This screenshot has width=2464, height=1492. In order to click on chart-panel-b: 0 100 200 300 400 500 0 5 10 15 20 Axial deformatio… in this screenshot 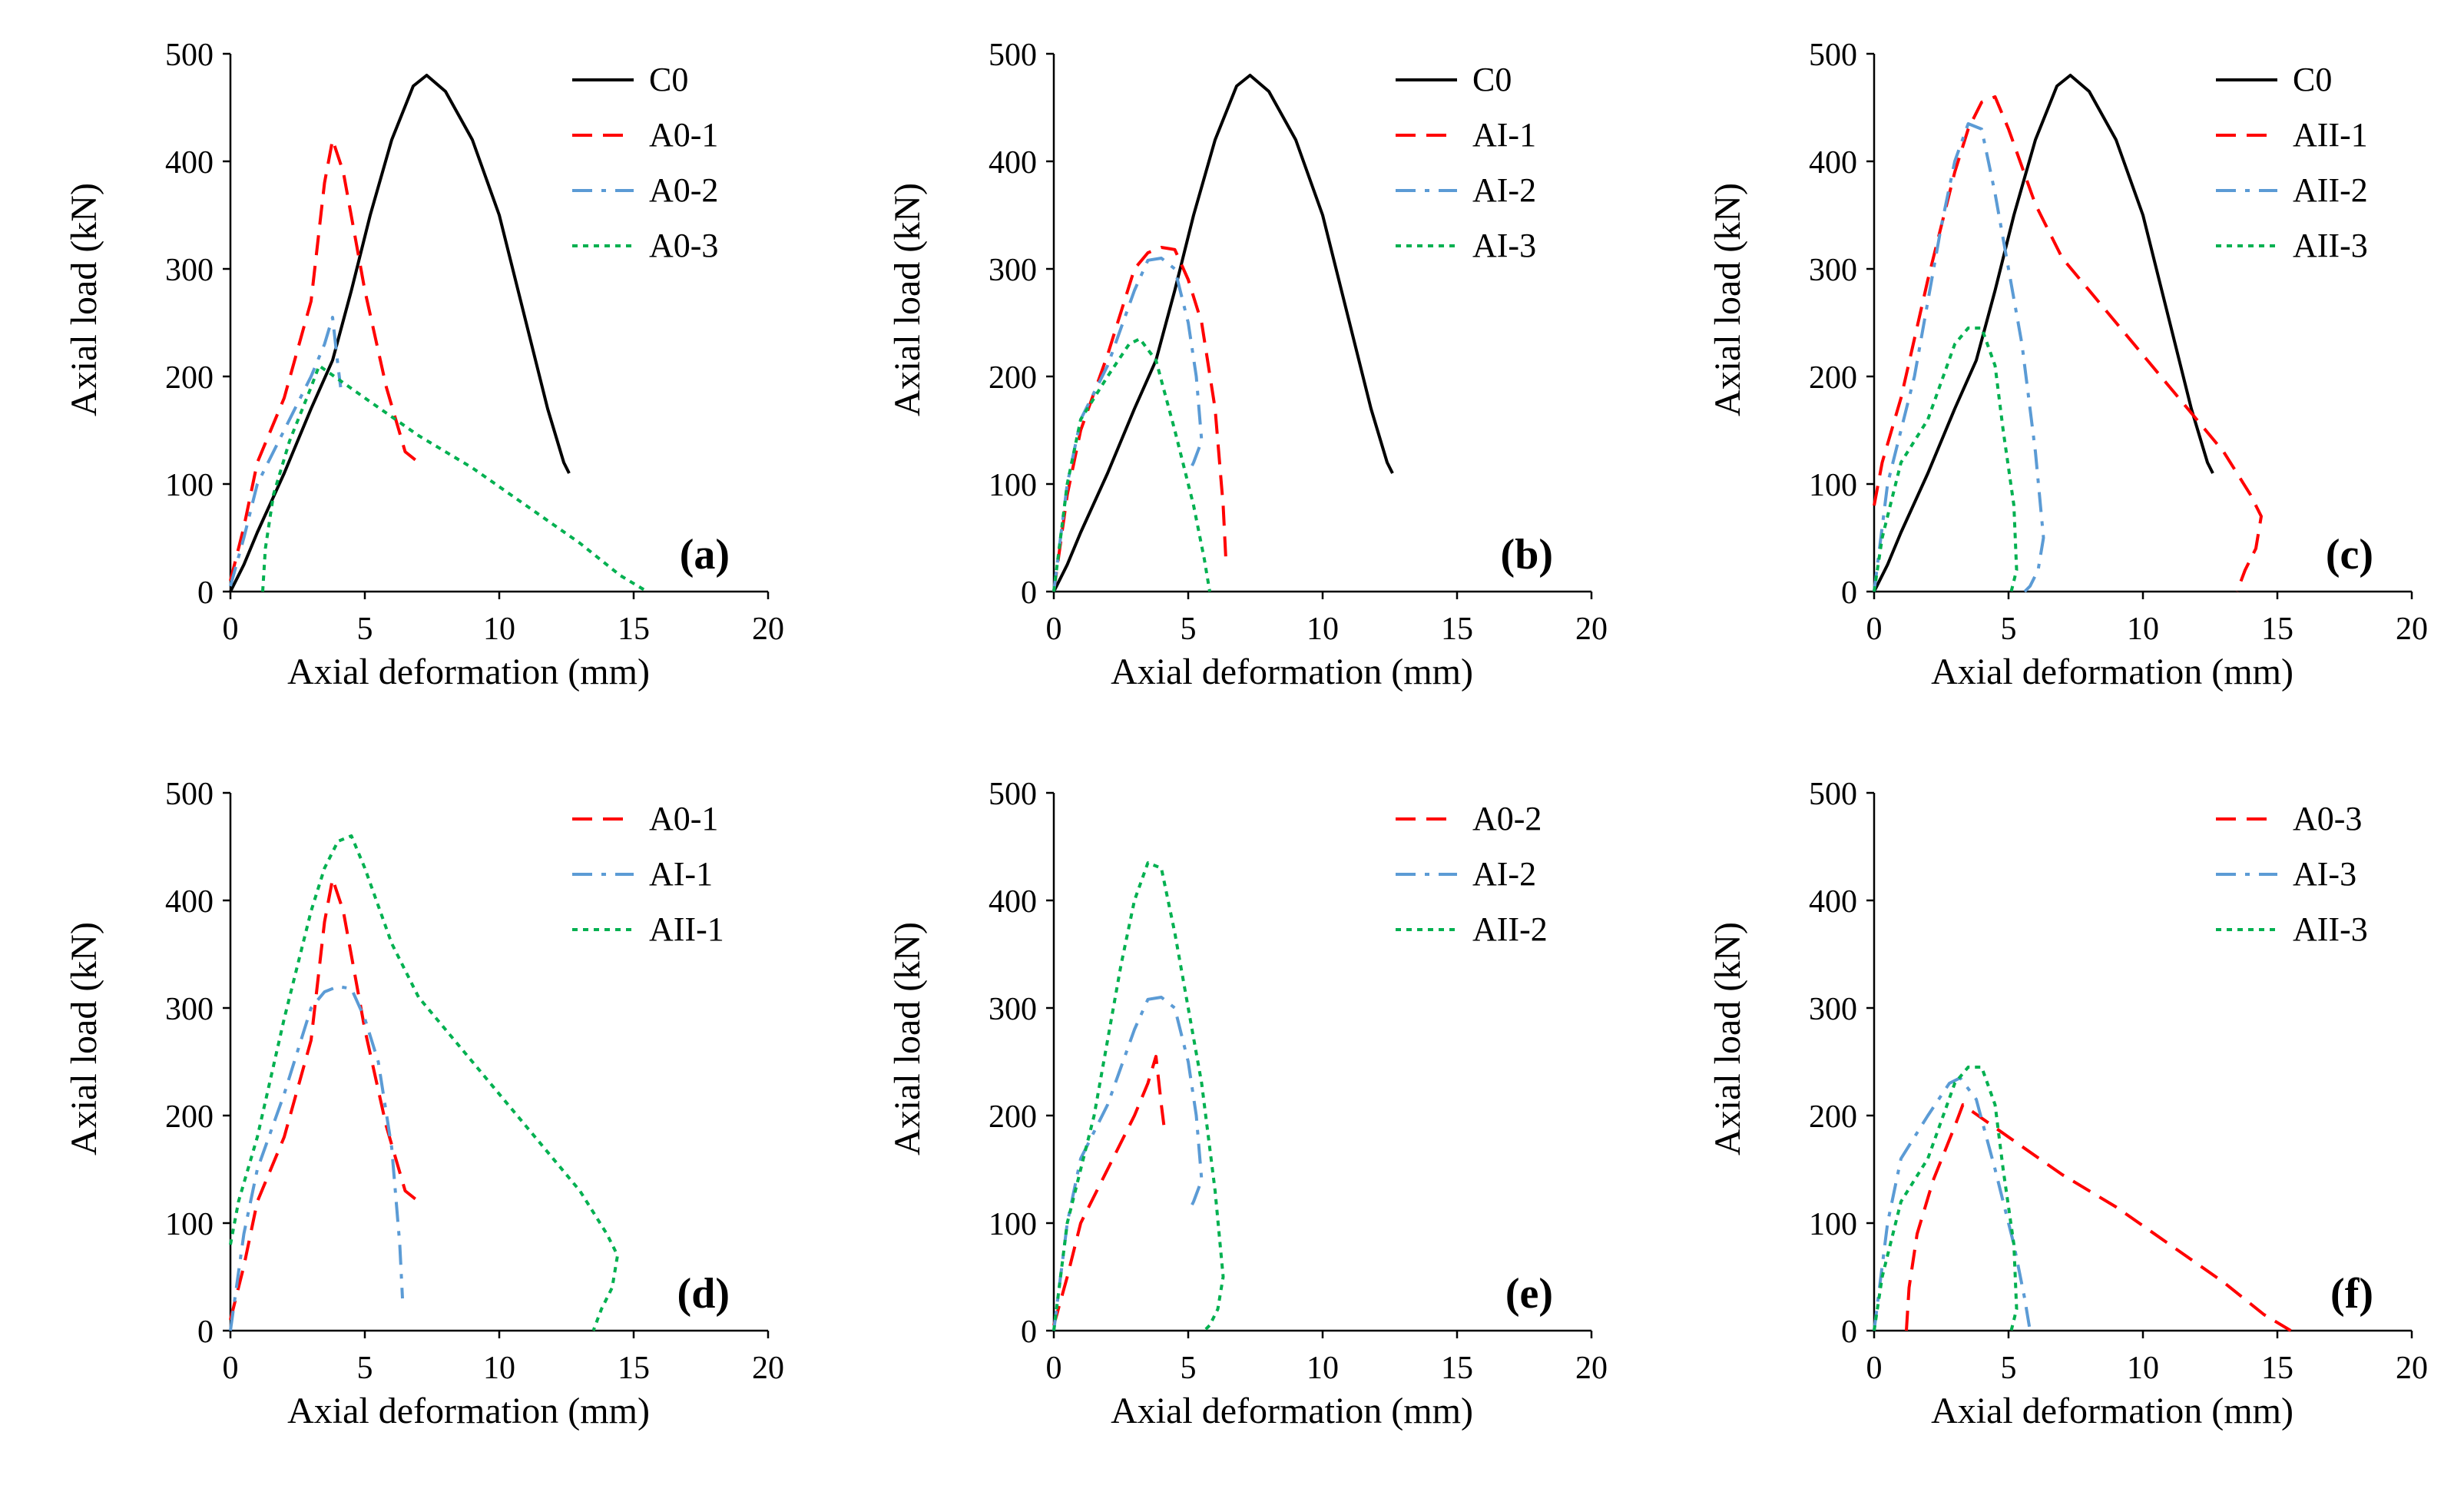, I will do `click(1247, 365)`.